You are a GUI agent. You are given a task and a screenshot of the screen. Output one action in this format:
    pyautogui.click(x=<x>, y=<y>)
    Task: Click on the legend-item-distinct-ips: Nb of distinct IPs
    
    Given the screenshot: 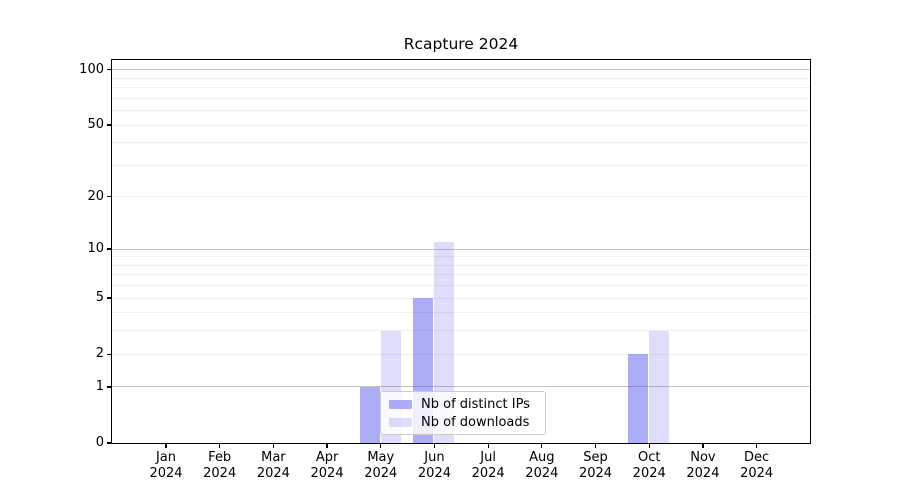 What is the action you would take?
    pyautogui.click(x=467, y=404)
    